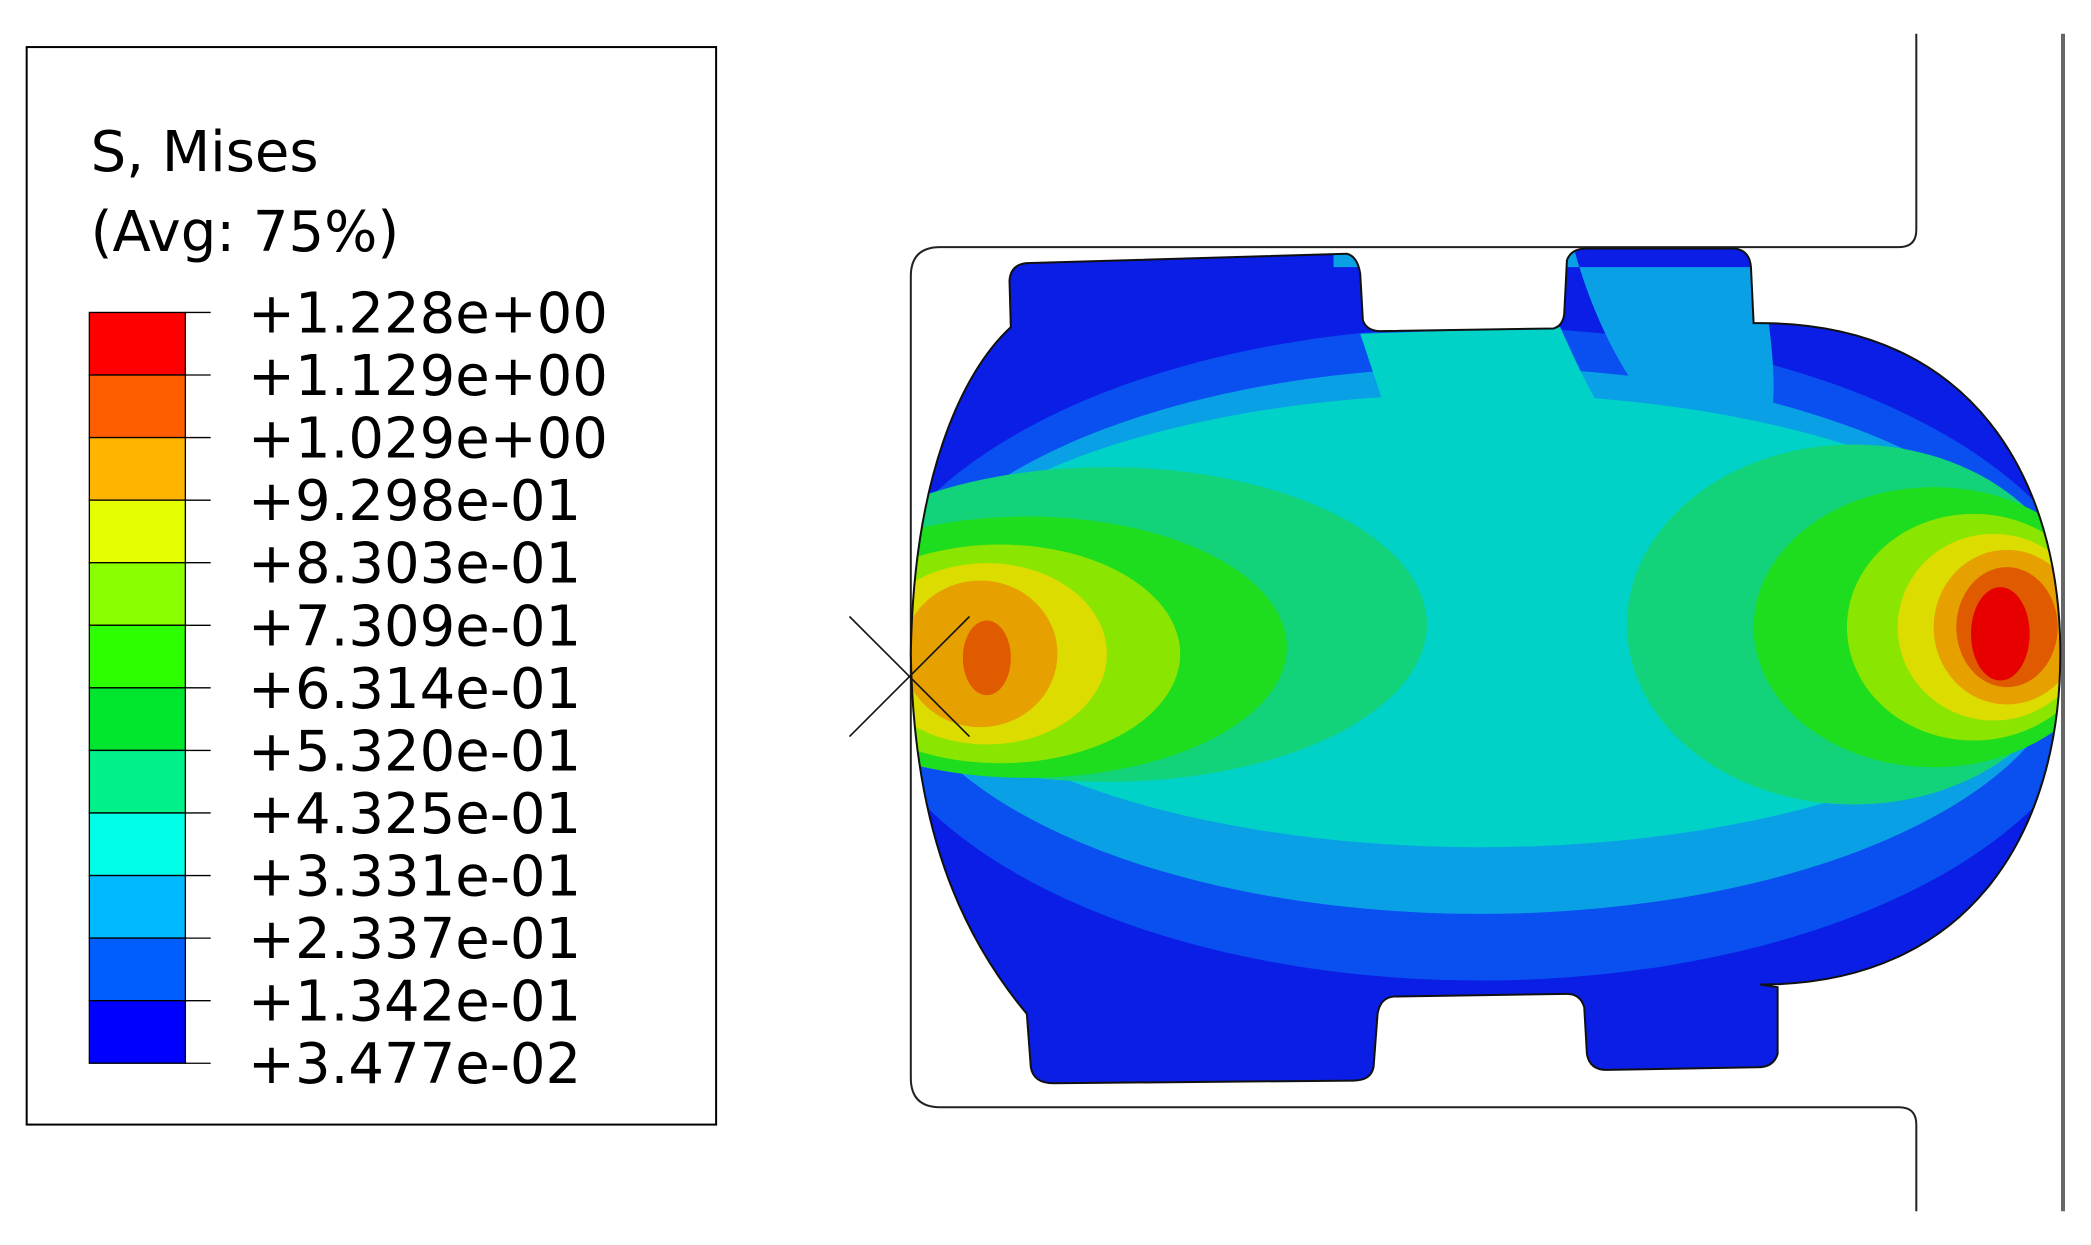  I want to click on legend-label: +1.029e+00, so click(428, 439).